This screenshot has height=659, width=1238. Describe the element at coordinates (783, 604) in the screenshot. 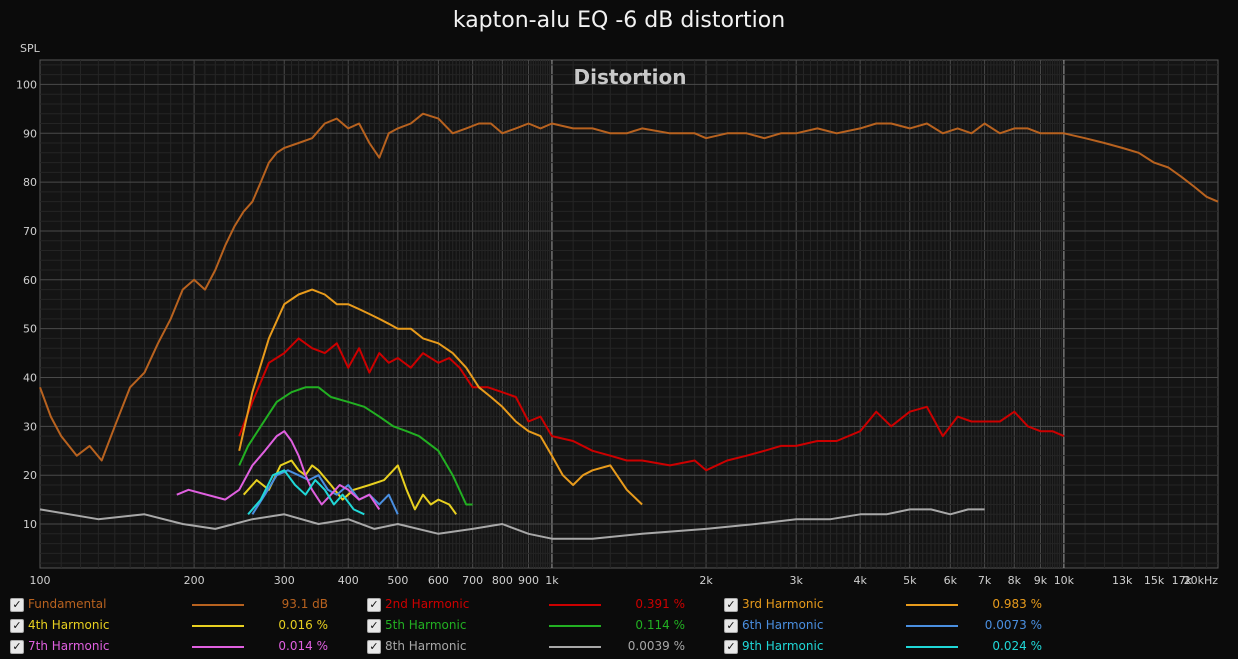

I see `legend-label: 3rd Harmonic` at that location.